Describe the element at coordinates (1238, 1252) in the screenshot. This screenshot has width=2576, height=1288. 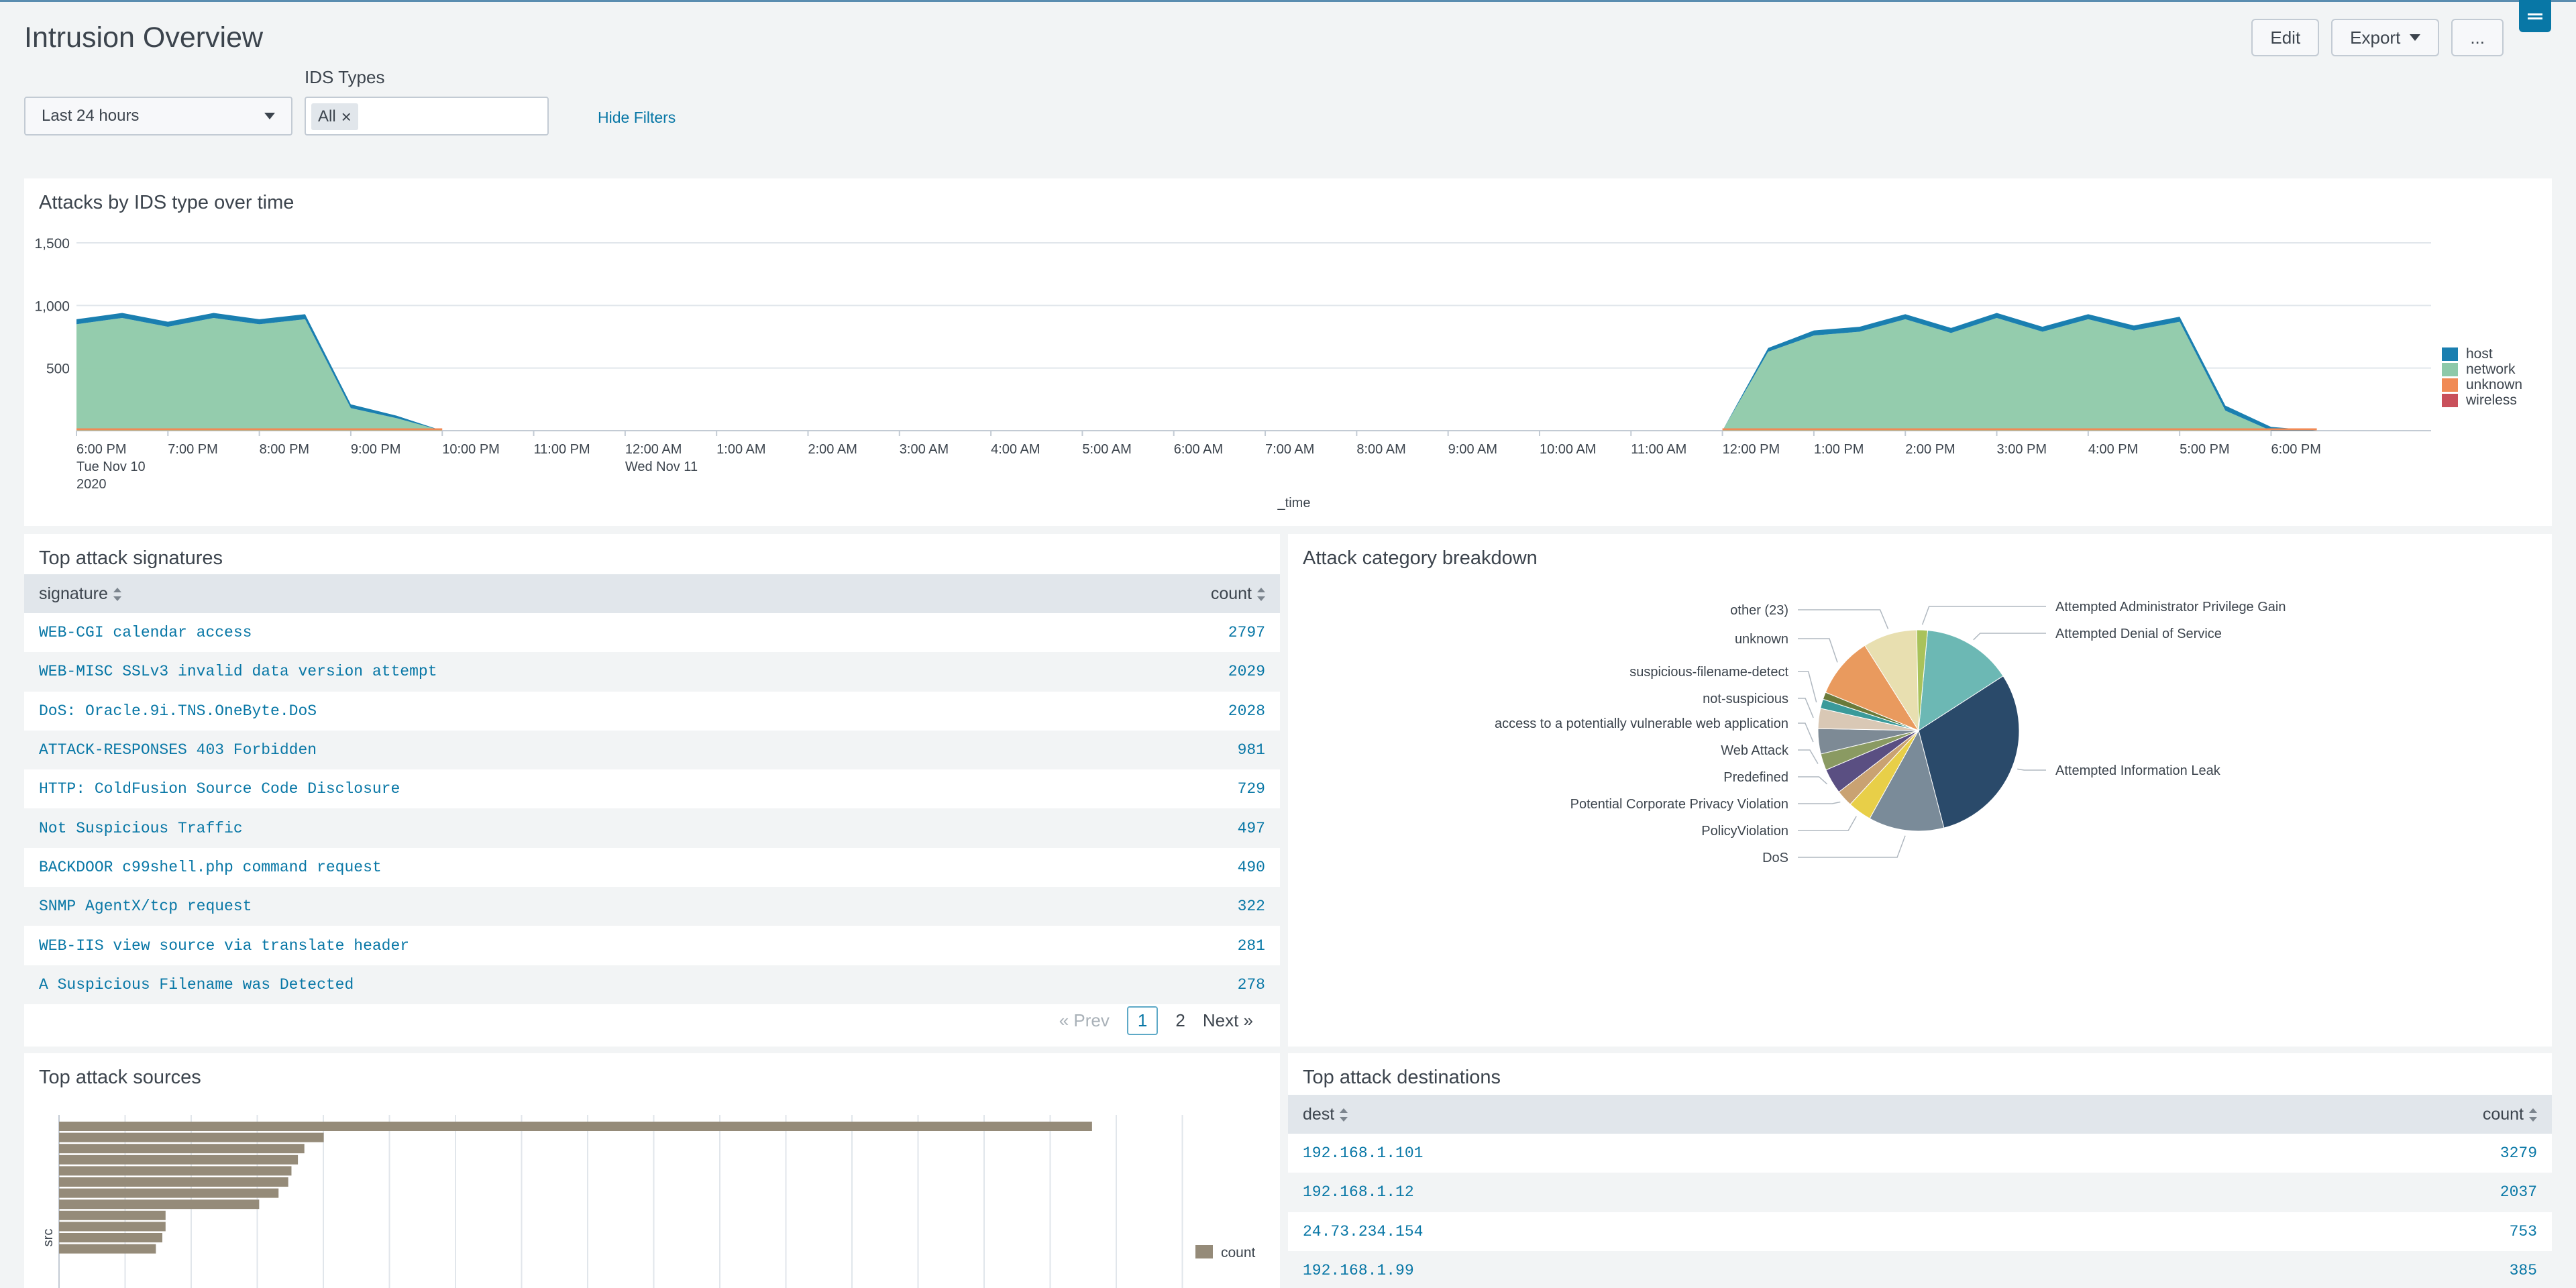
I see `legend-label: count` at that location.